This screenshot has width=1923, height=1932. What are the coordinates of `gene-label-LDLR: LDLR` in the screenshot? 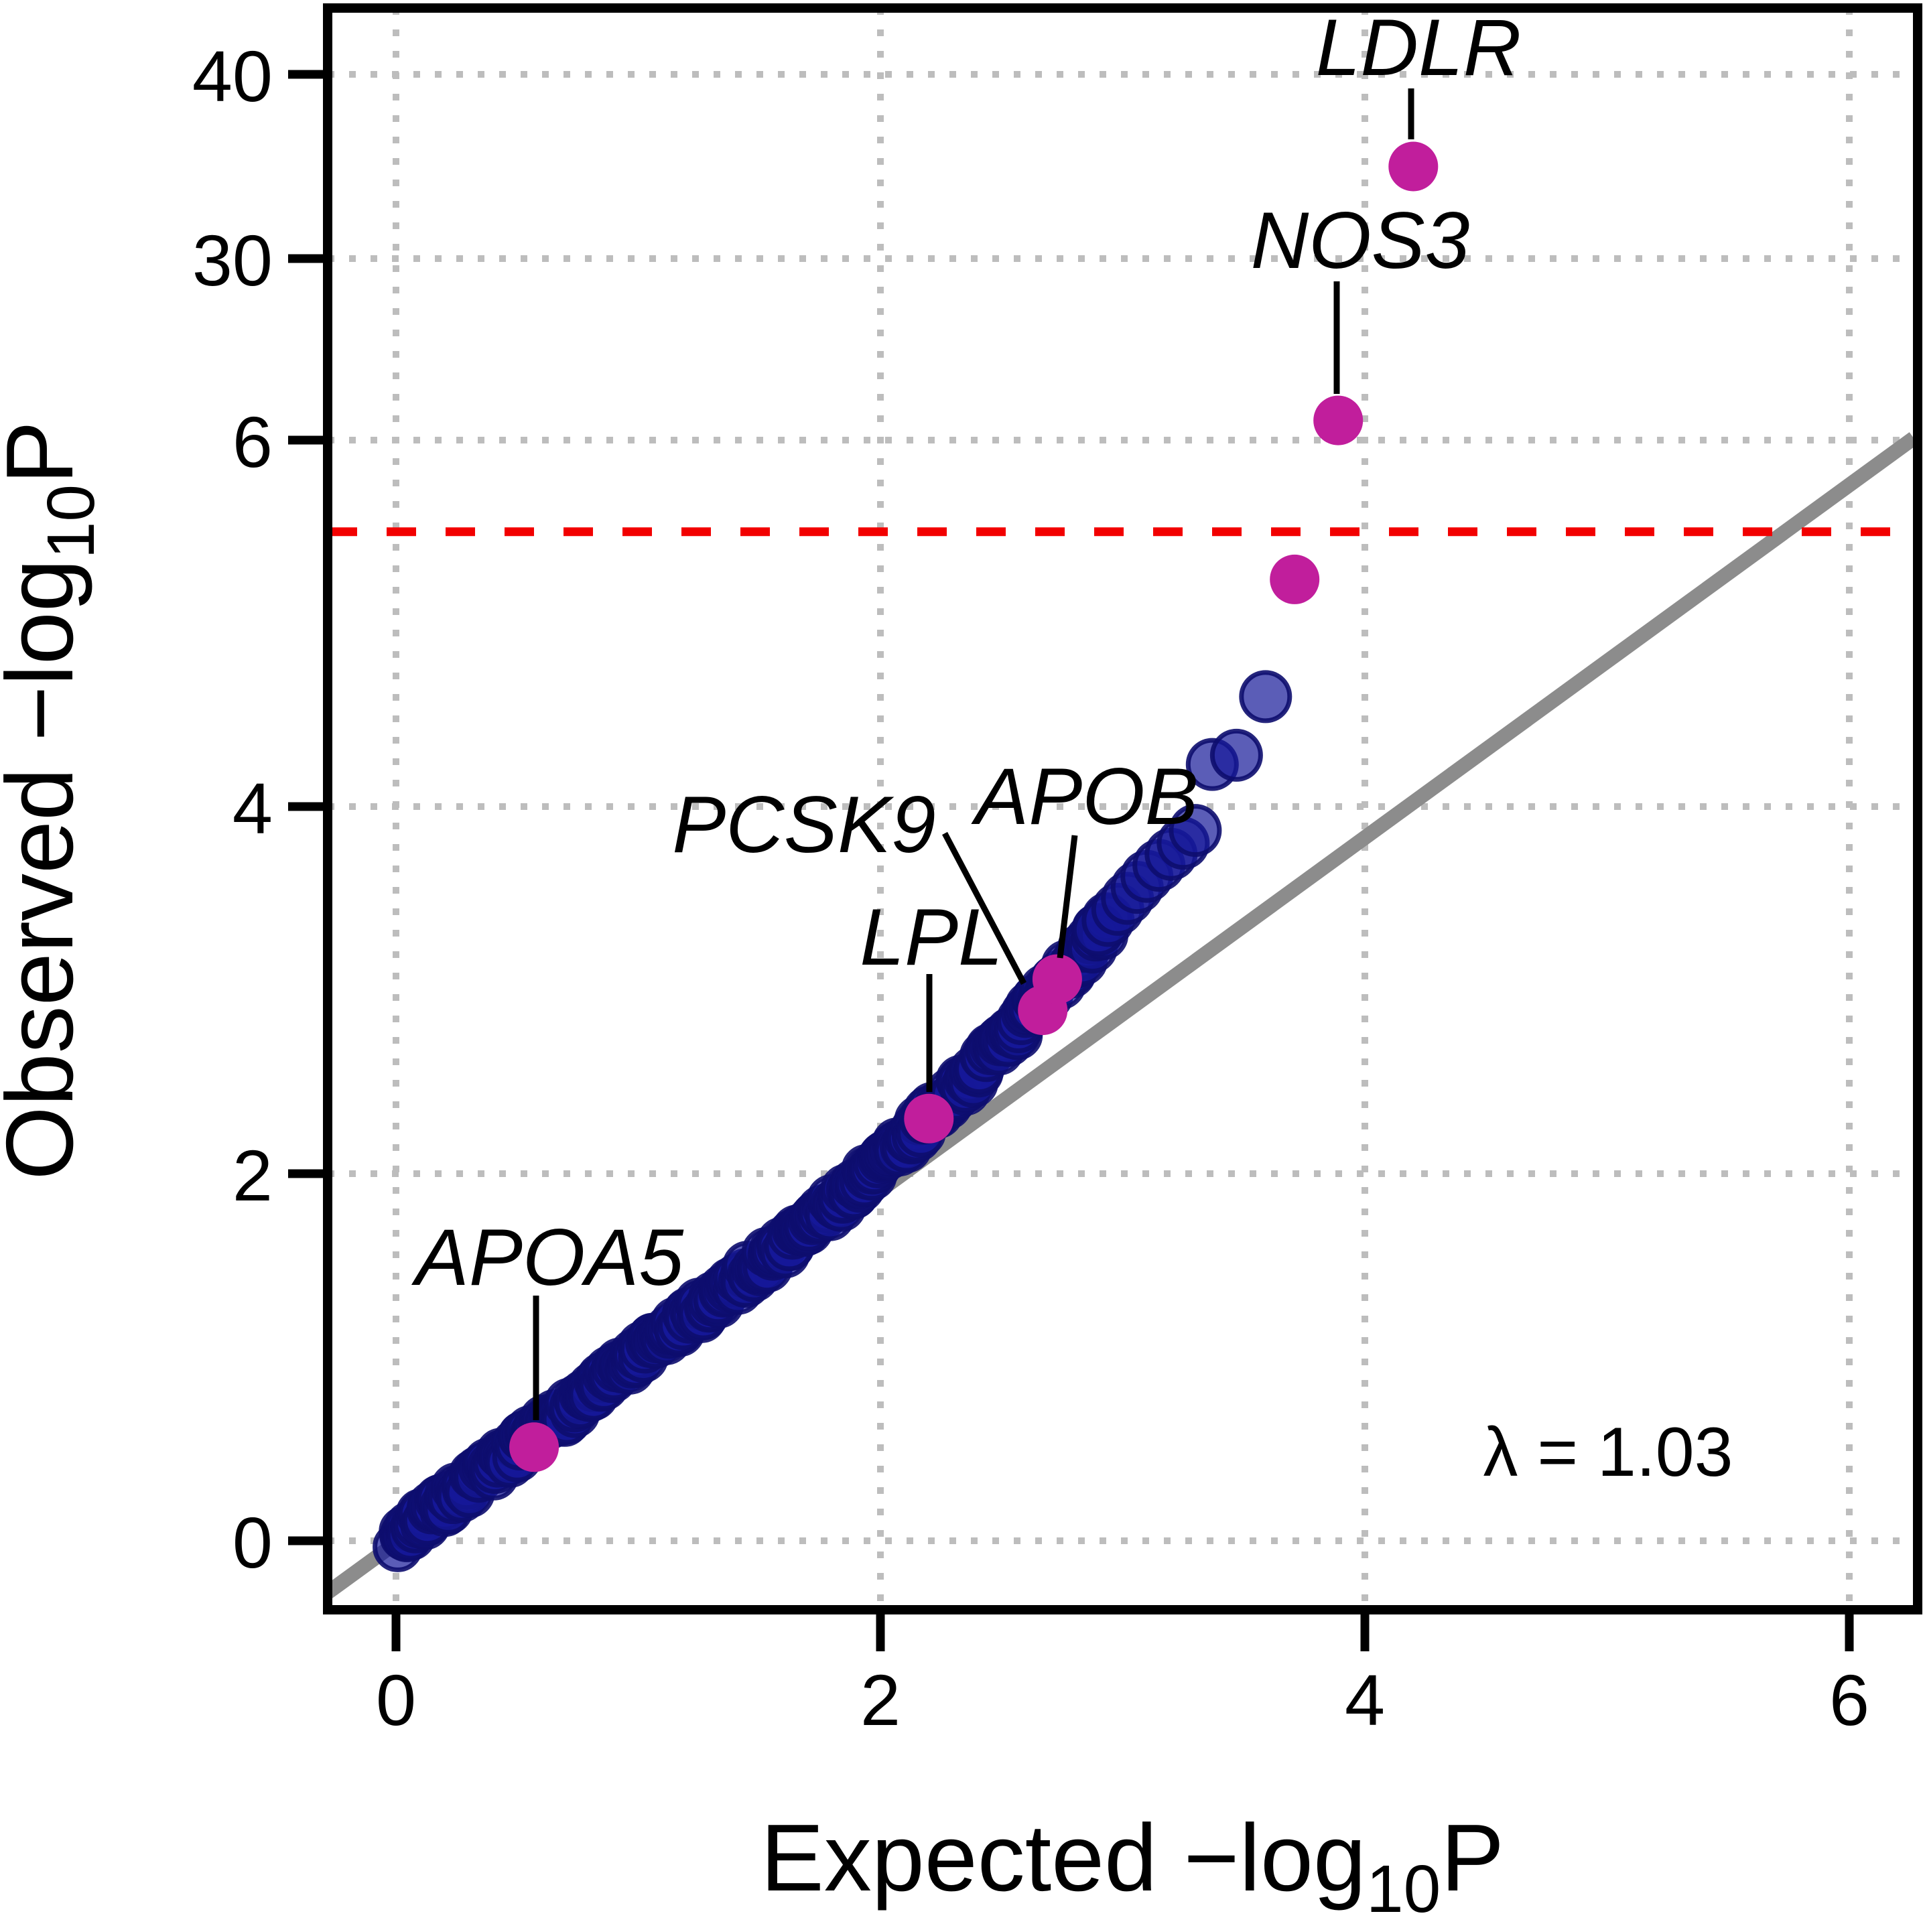 It's located at (1419, 48).